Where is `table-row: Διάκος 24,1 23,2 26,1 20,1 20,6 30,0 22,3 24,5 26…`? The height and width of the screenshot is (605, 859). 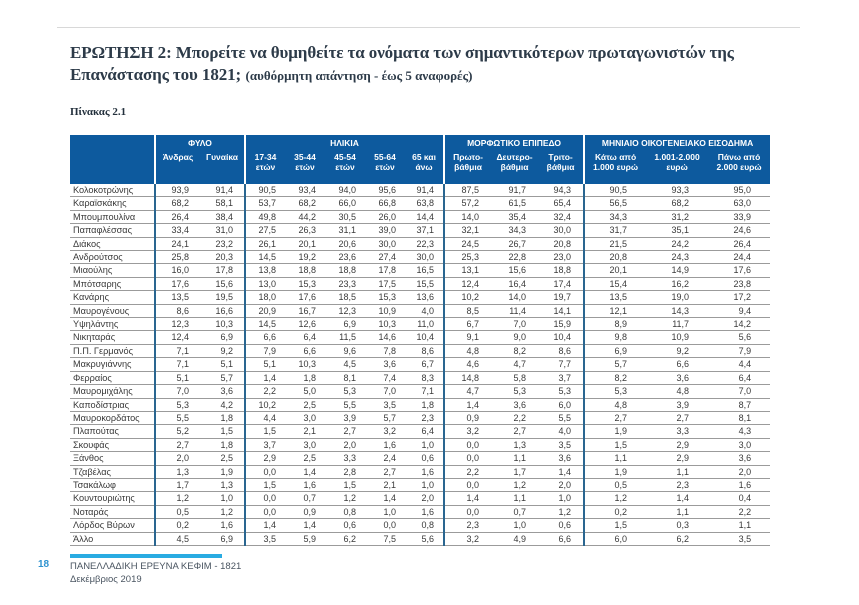 table-row: Διάκος 24,1 23,2 26,1 20,1 20,6 30,0 22,3 24,5 26… is located at coordinates (420, 244).